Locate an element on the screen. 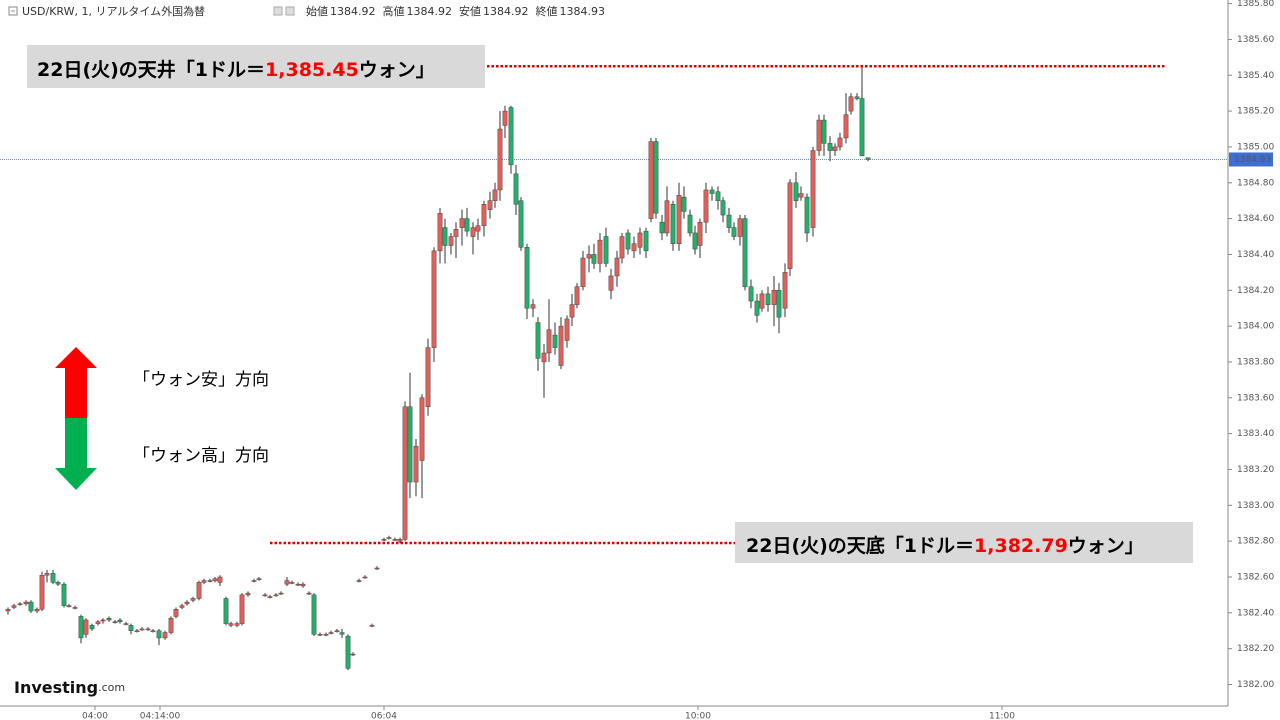 The image size is (1280, 720). annotation-box is located at coordinates (964, 542).